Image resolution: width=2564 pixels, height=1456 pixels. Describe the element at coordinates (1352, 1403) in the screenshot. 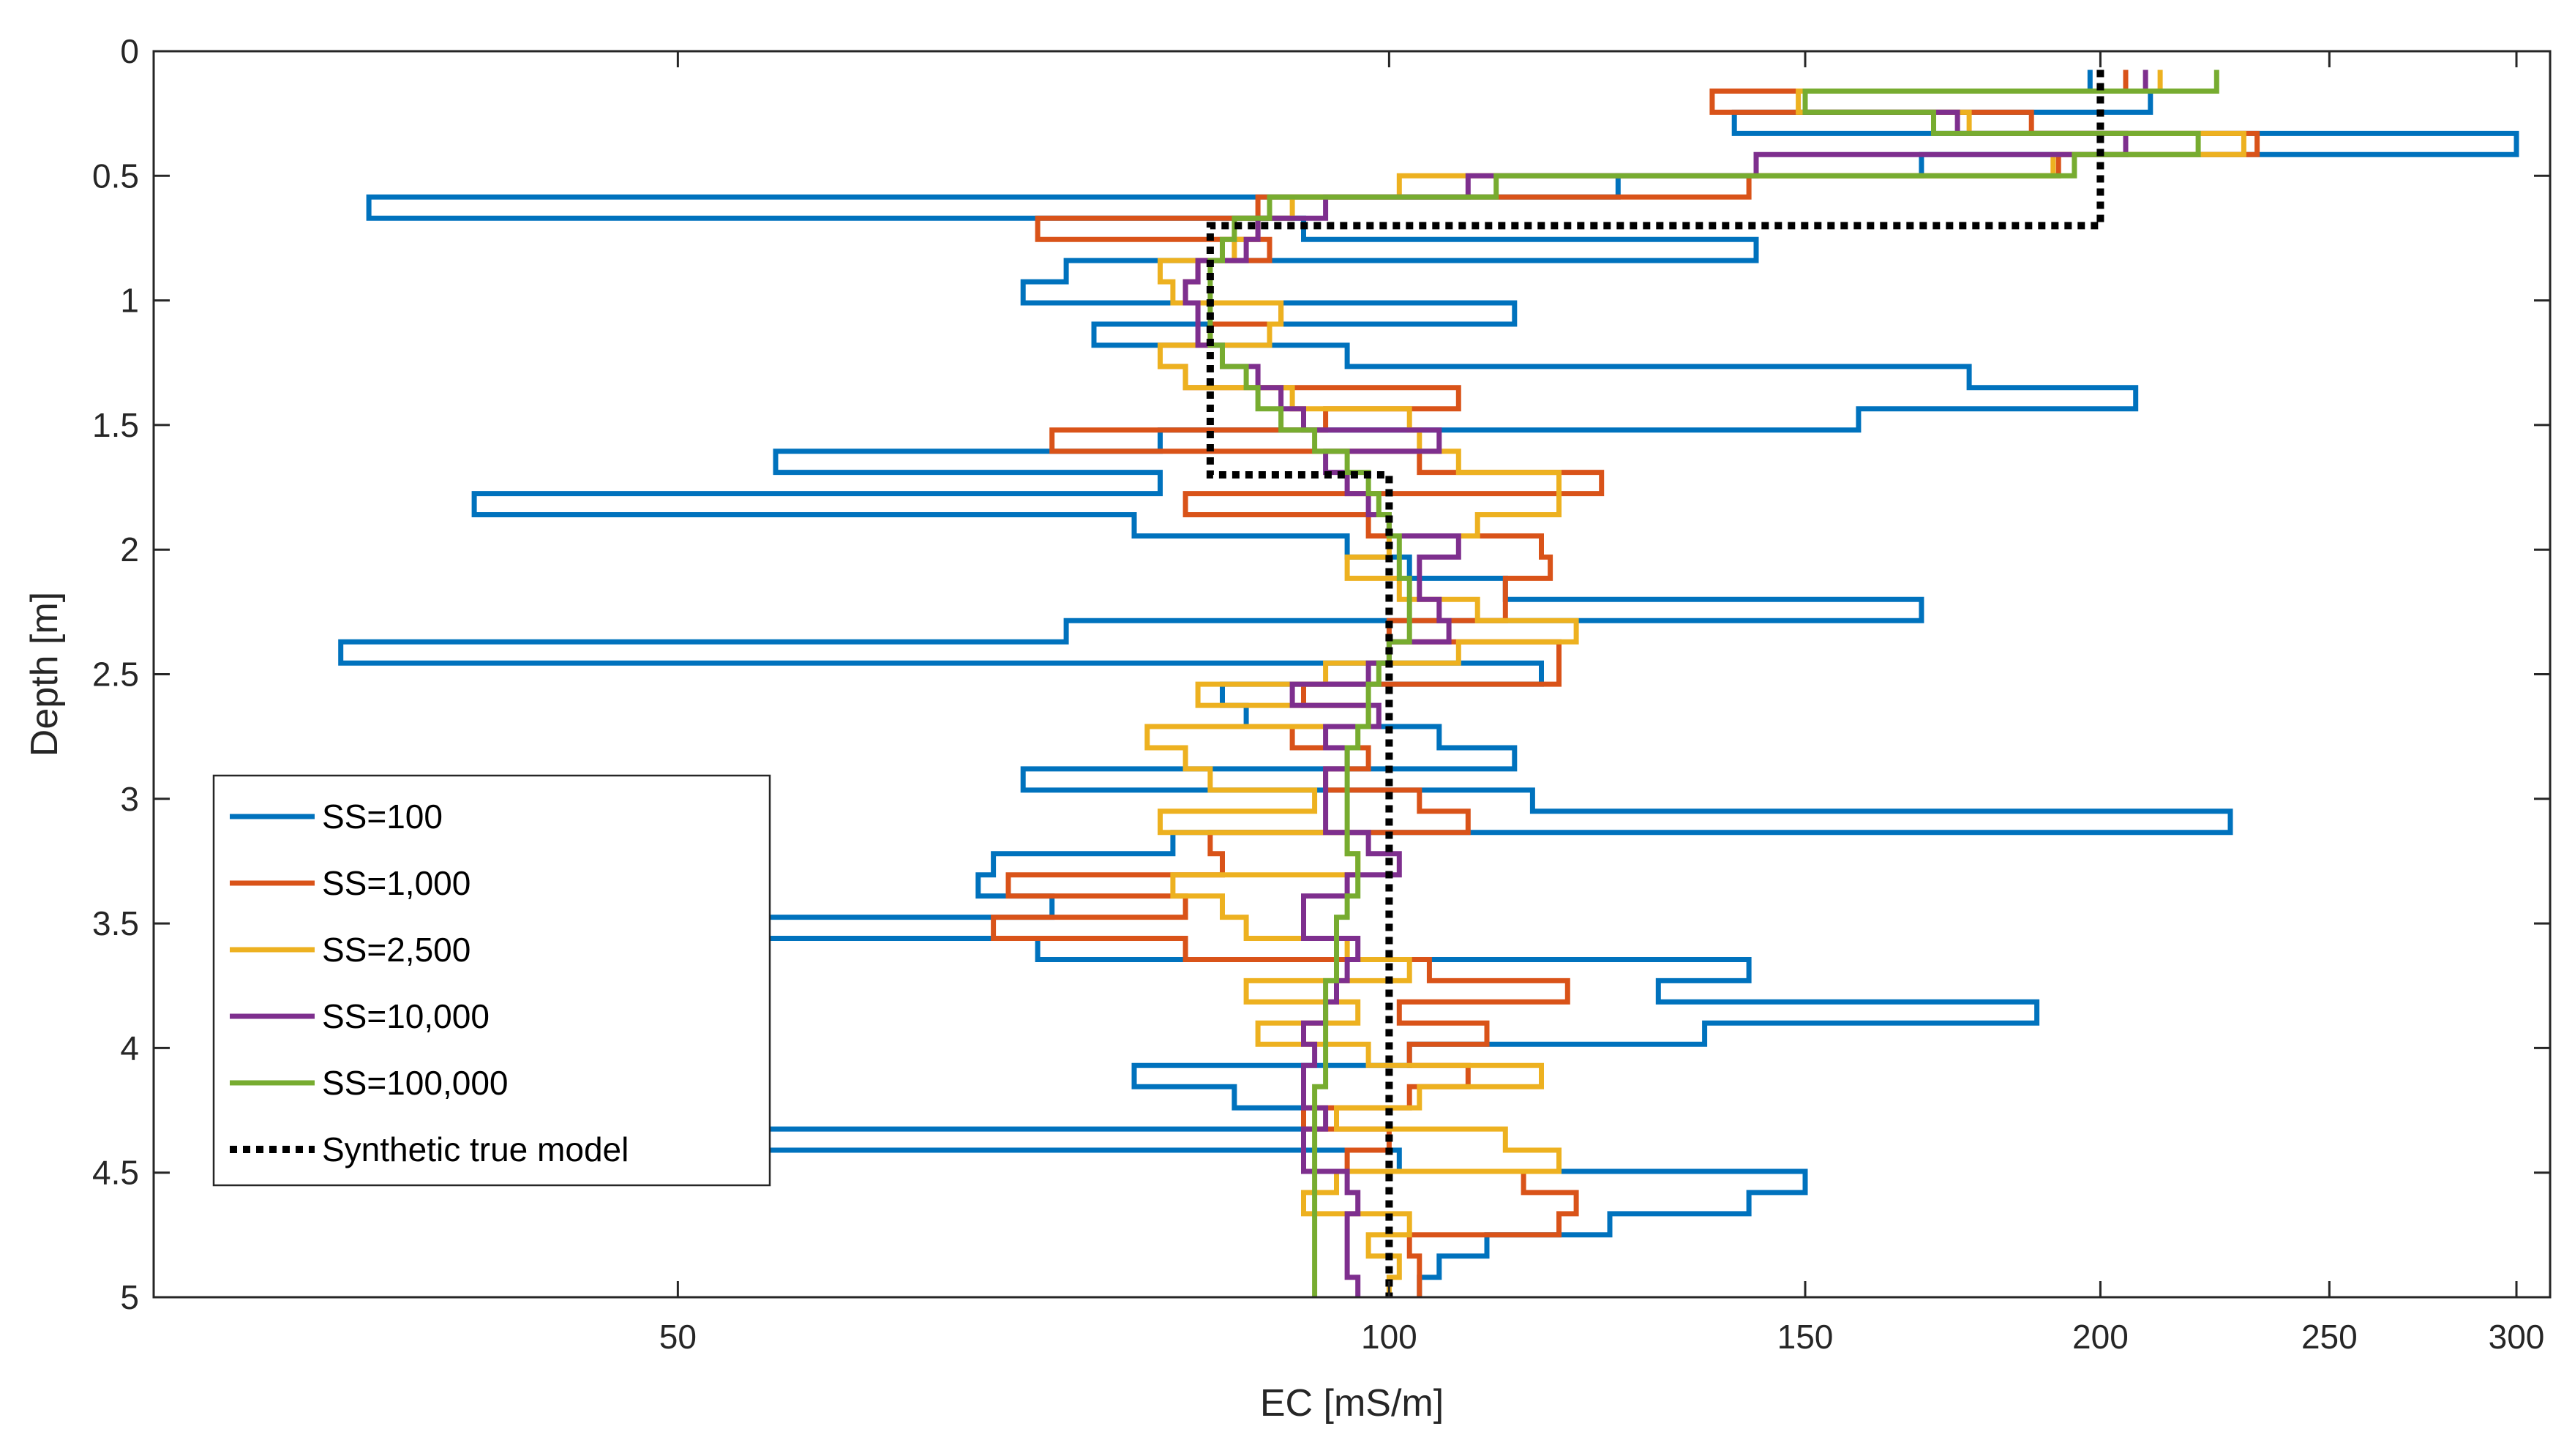

I see `x-axis-label: EC [mS/m]` at that location.